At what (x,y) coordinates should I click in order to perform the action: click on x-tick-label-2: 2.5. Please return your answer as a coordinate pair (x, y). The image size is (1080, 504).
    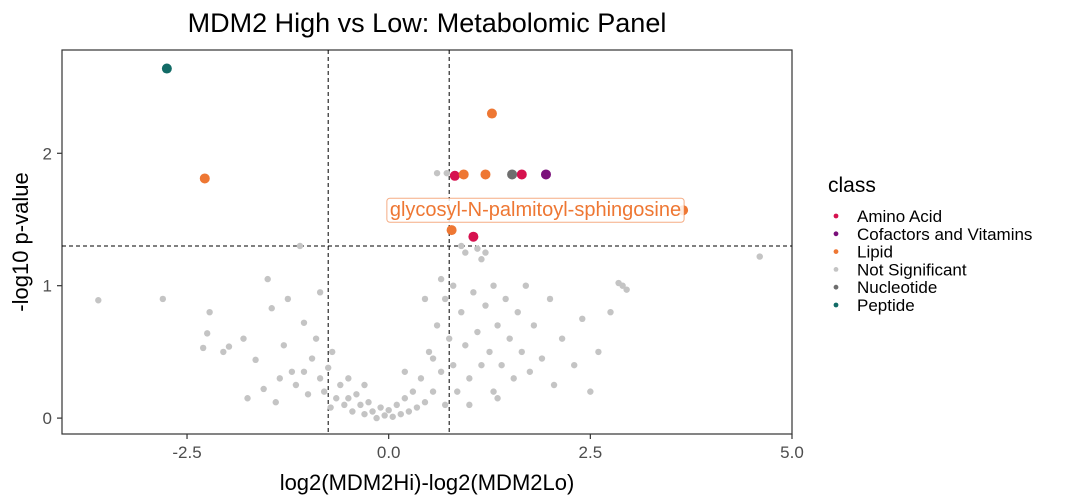
    Looking at the image, I should click on (591, 452).